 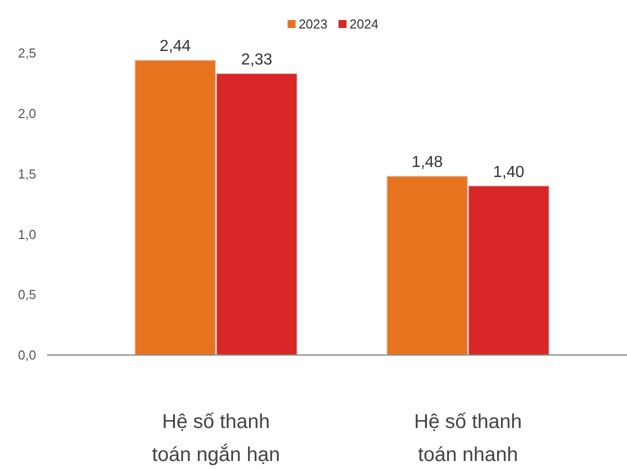 What do you see at coordinates (313, 24) in the screenshot?
I see `legend-label: 2023` at bounding box center [313, 24].